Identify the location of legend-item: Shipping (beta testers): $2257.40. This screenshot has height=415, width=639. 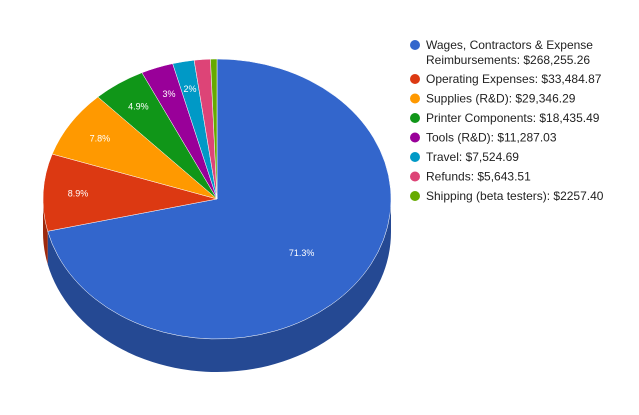
(507, 196).